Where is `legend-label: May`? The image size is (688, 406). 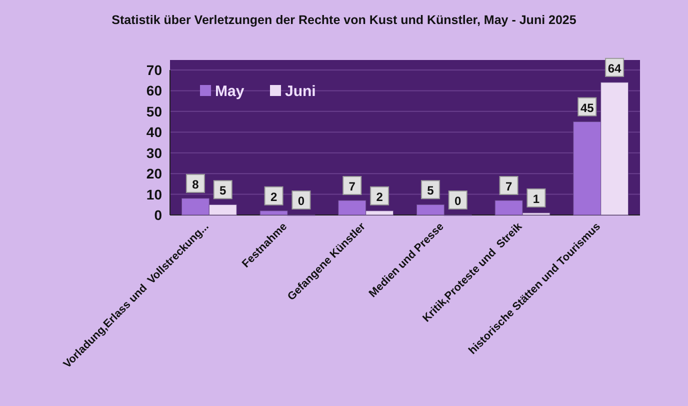 legend-label: May is located at coordinates (230, 91).